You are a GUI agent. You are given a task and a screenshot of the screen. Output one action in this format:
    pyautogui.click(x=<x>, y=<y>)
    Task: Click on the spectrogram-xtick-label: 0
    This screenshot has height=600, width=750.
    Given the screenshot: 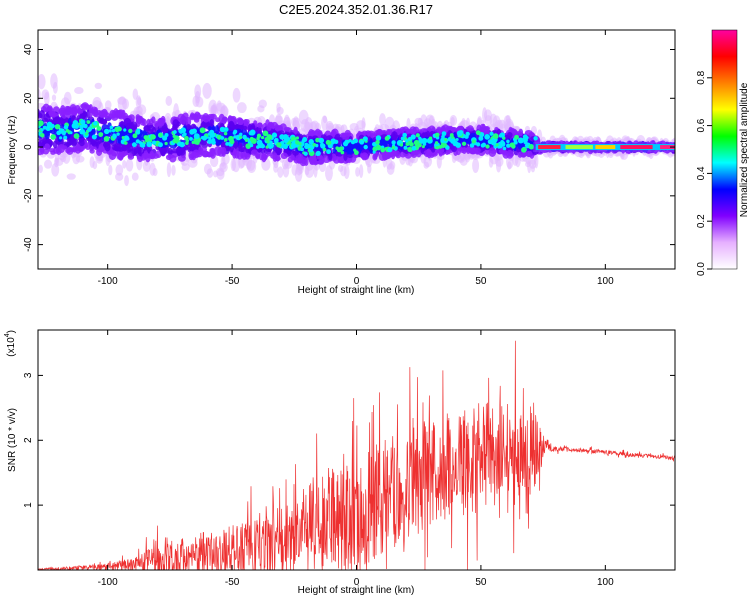 What is the action you would take?
    pyautogui.click(x=357, y=281)
    